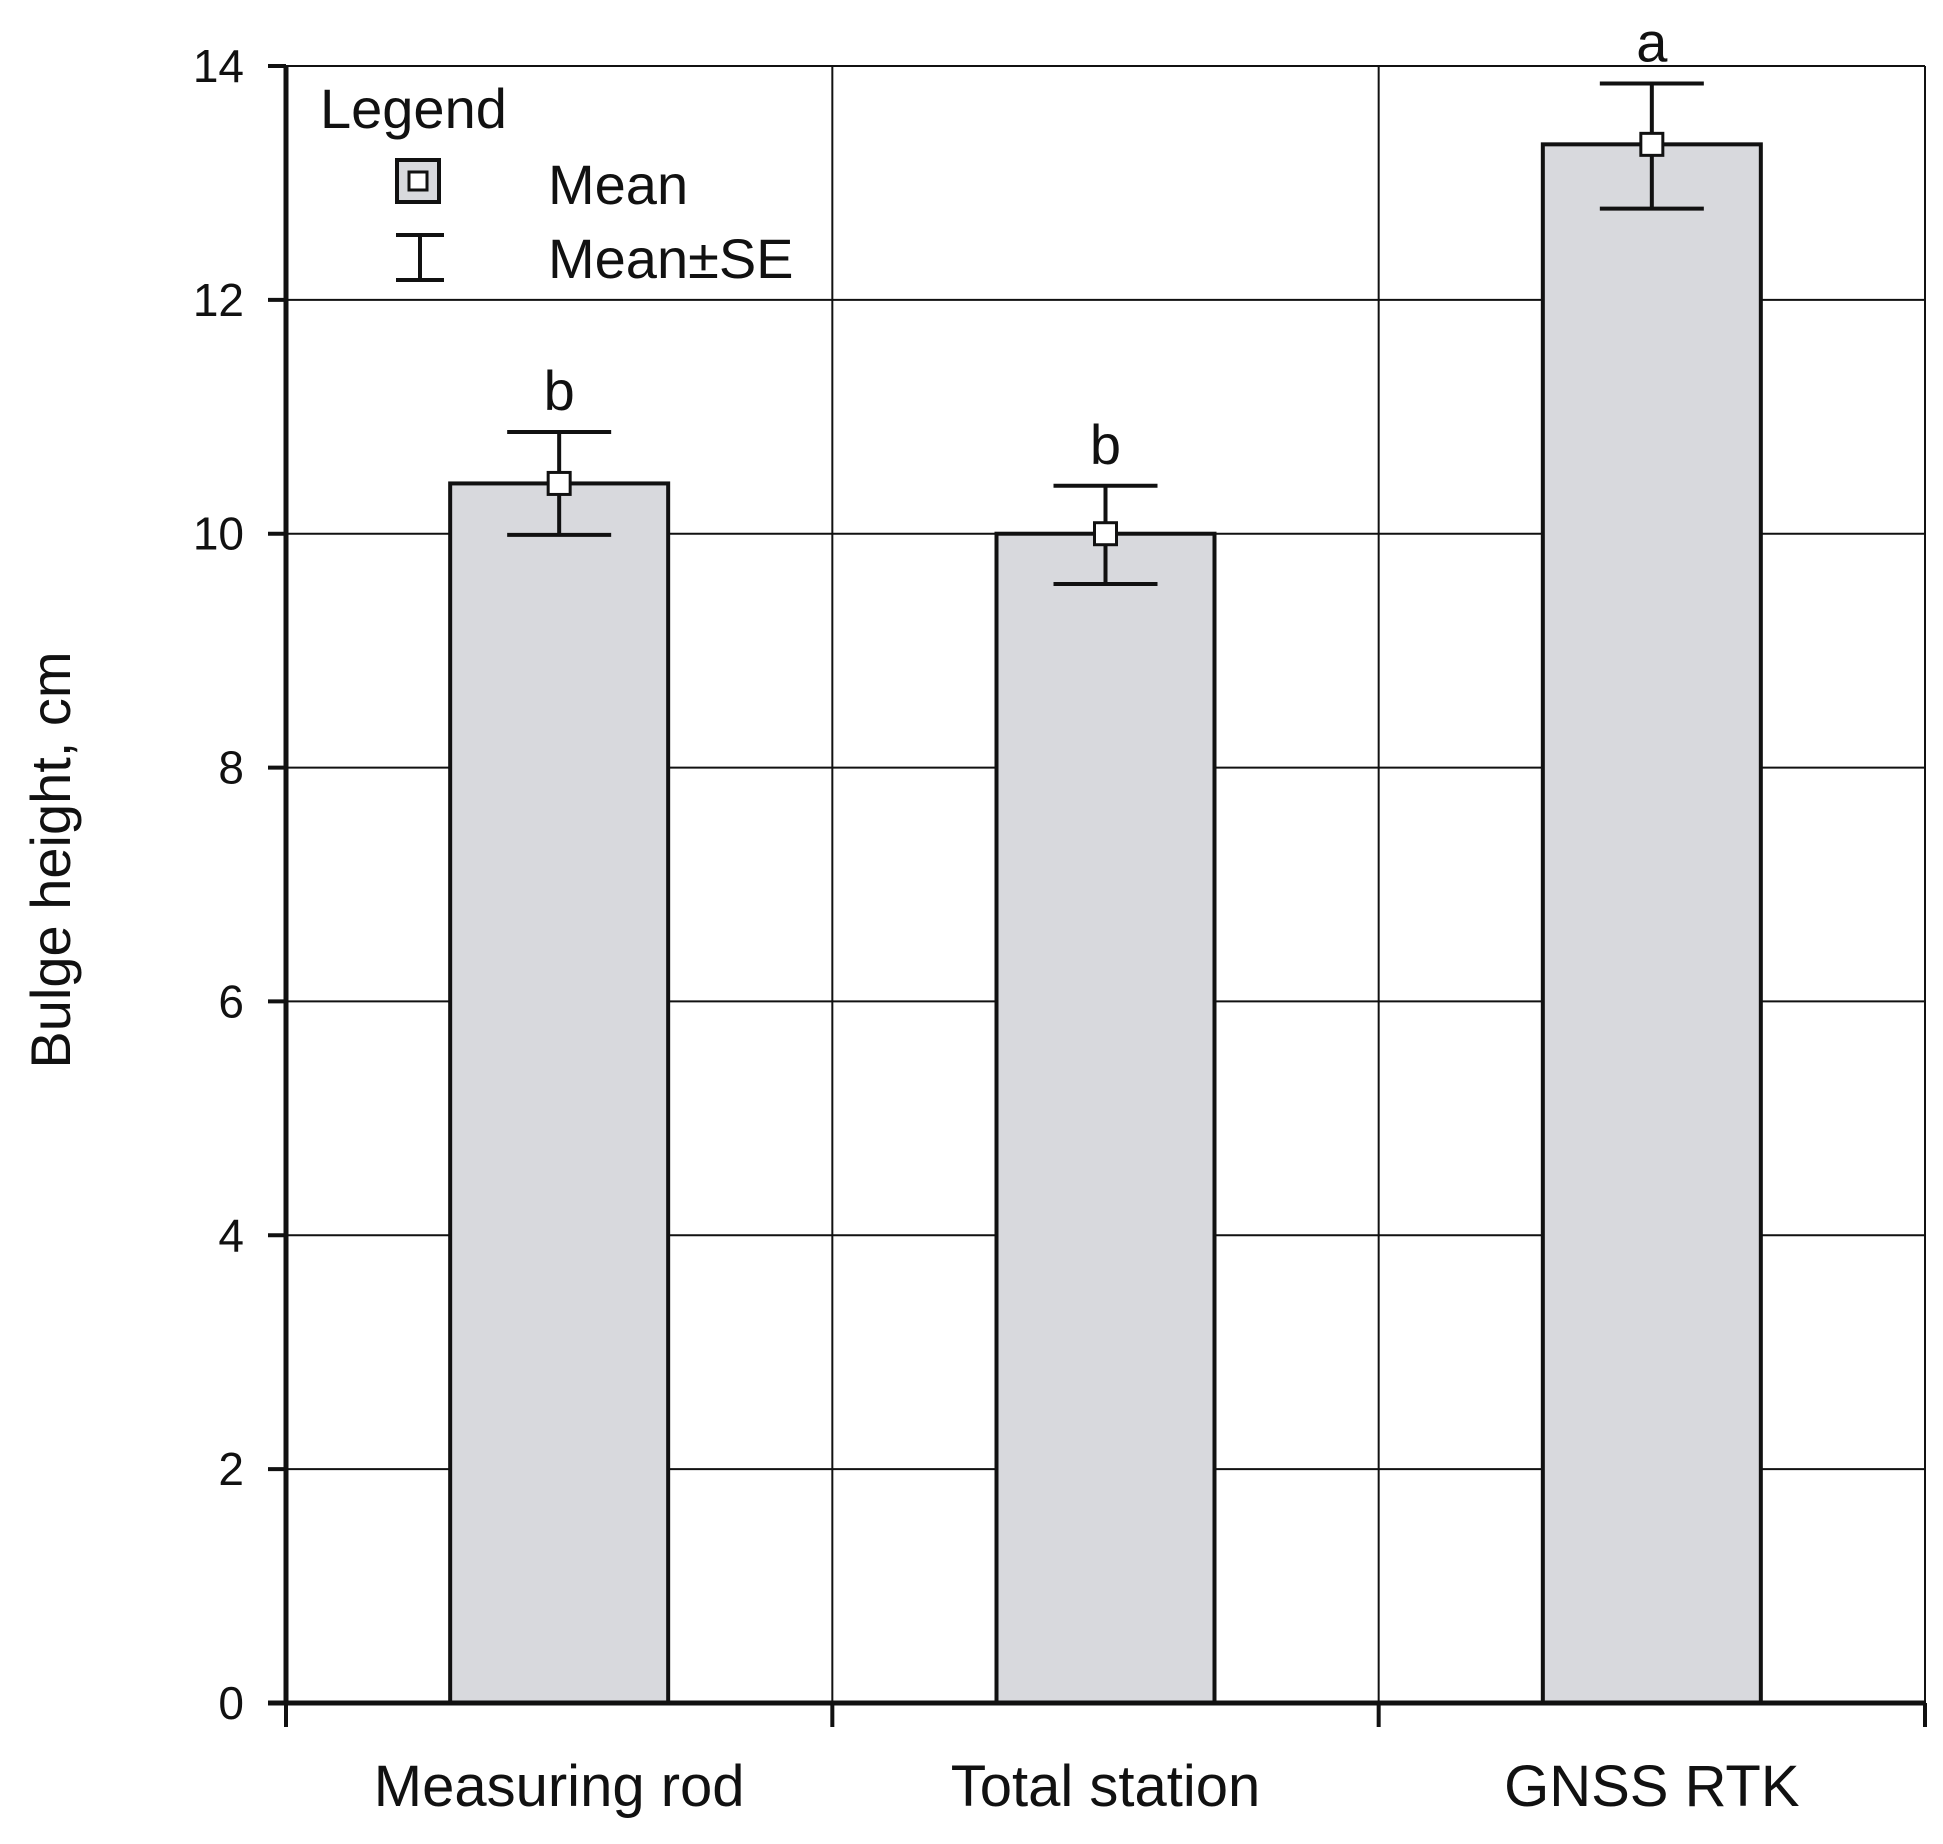 The width and height of the screenshot is (1943, 1844). Describe the element at coordinates (231, 1703) in the screenshot. I see `y-tick-label: 0` at that location.